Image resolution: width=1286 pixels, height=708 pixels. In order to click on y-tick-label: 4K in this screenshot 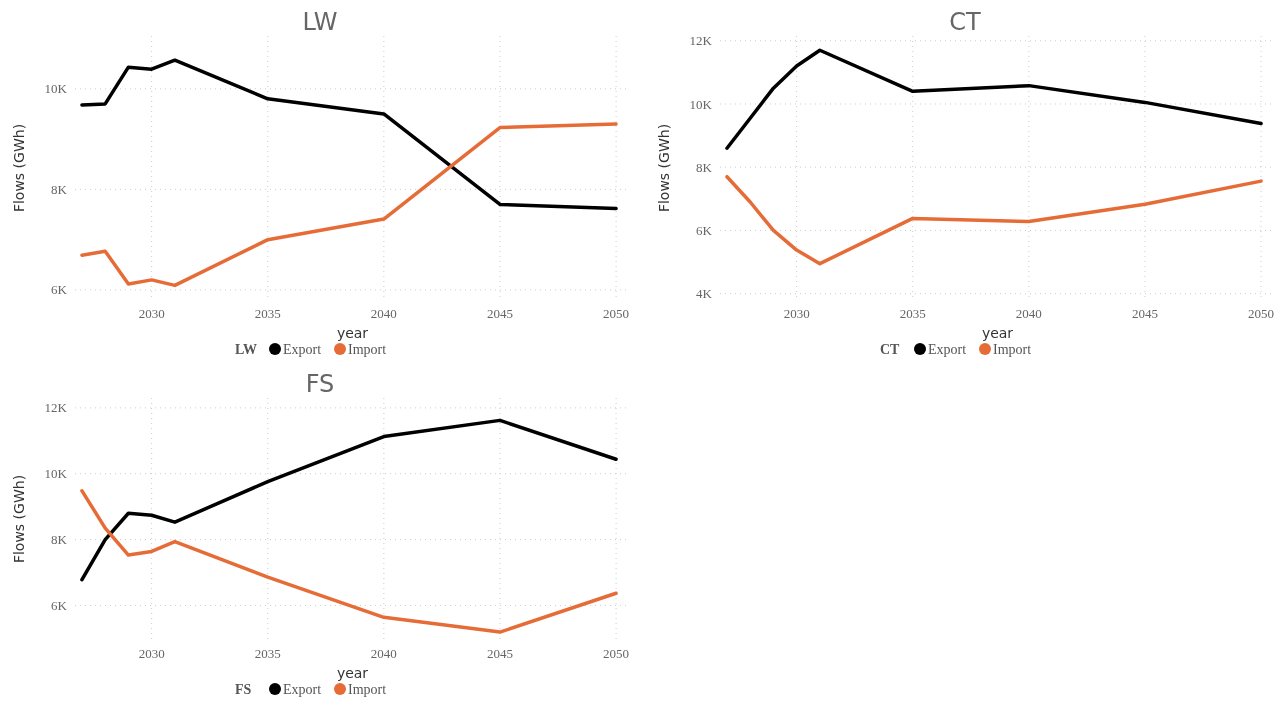, I will do `click(704, 294)`.